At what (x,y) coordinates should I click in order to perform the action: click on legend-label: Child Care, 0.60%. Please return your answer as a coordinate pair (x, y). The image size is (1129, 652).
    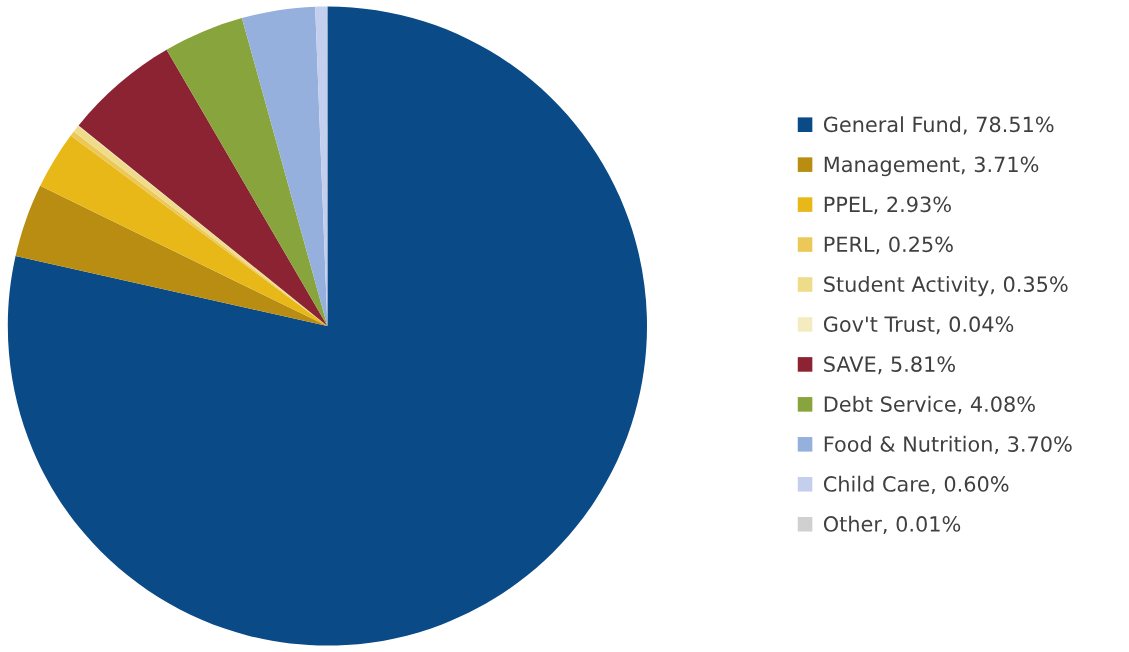
    Looking at the image, I should click on (916, 484).